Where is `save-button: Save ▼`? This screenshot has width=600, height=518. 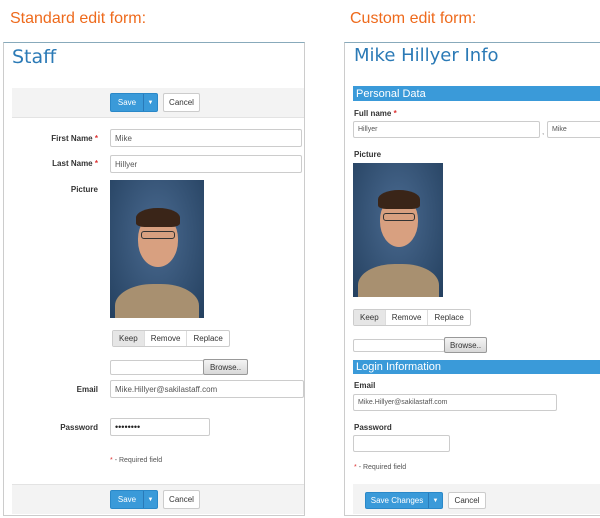 save-button: Save ▼ is located at coordinates (134, 102).